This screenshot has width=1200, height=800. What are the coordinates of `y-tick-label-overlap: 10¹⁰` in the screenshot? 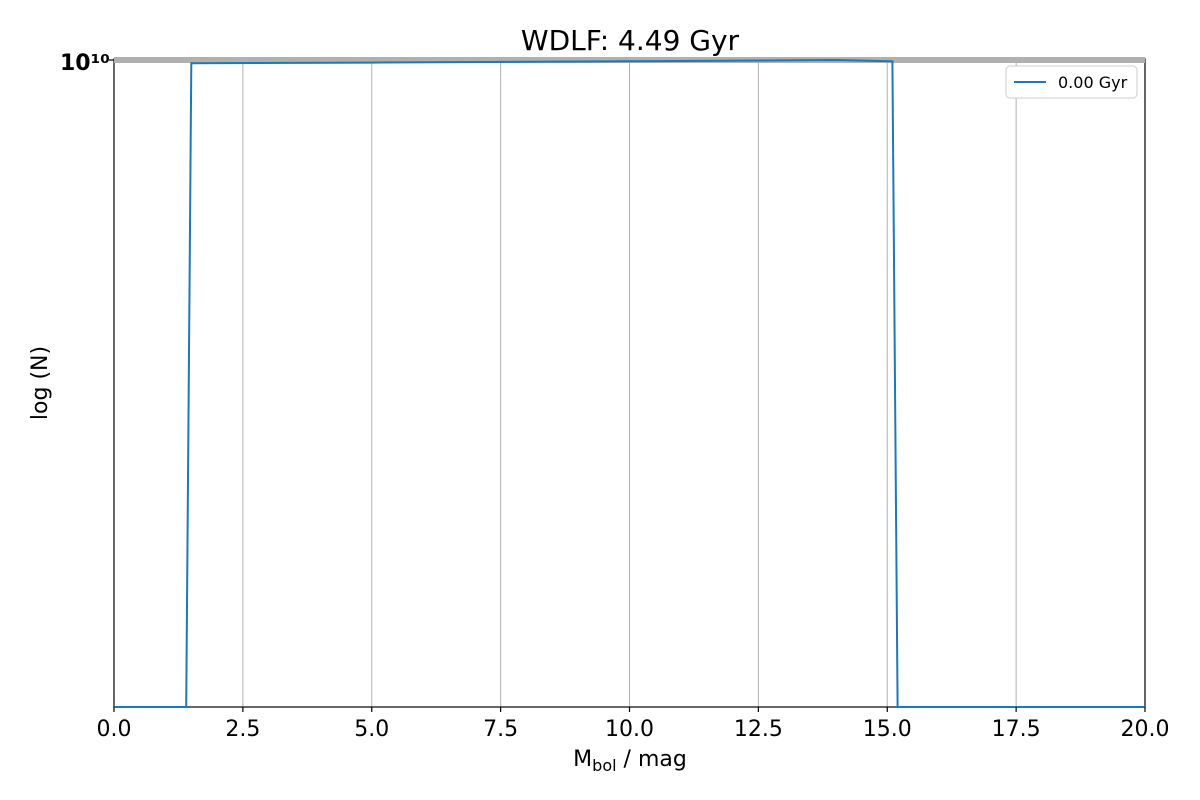 It's located at (85, 63).